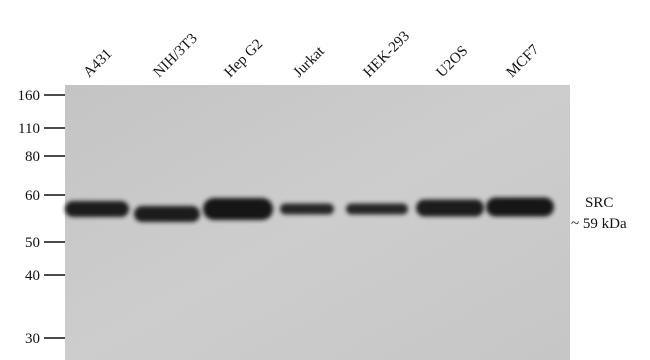 The image size is (650, 360). I want to click on lane-label: A431, so click(98, 63).